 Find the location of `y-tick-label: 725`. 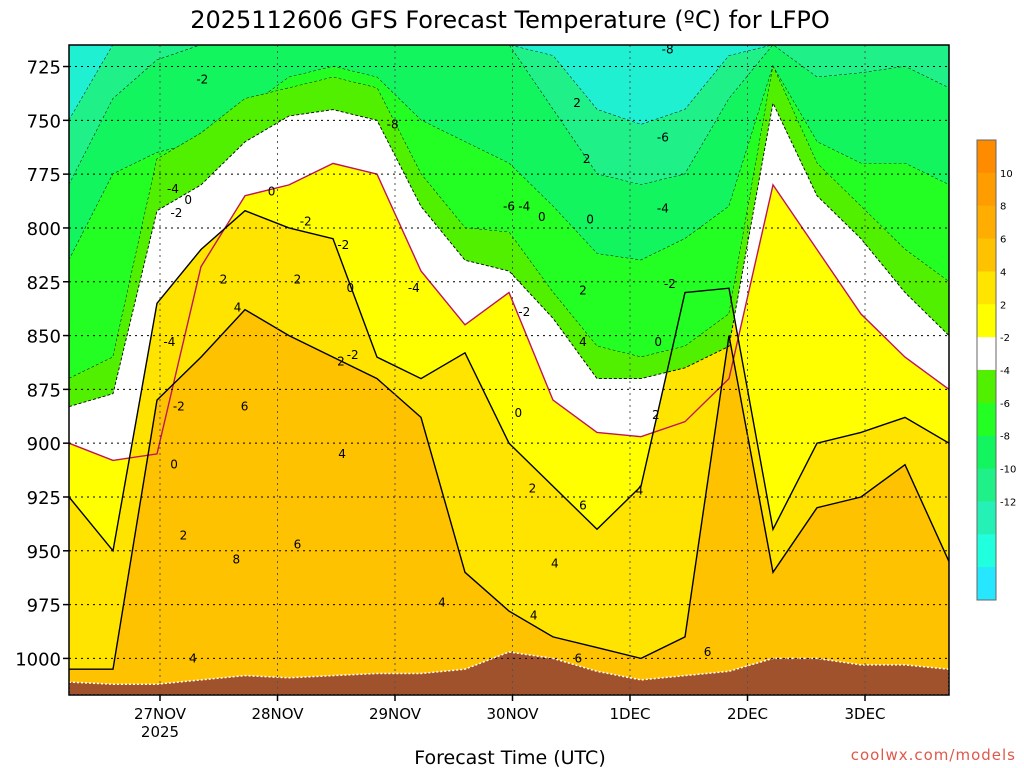

y-tick-label: 725 is located at coordinates (44, 68).